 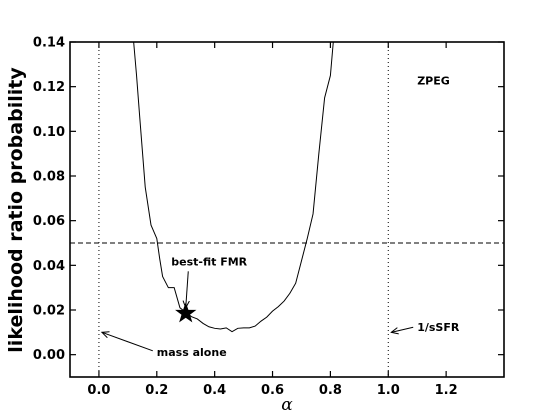 What do you see at coordinates (127, 342) in the screenshot?
I see `annotation-mass-alone-arrow` at bounding box center [127, 342].